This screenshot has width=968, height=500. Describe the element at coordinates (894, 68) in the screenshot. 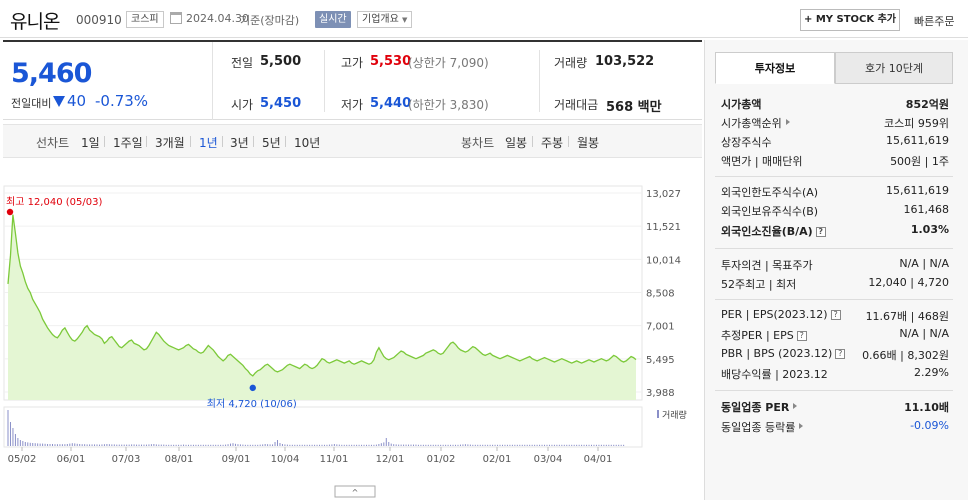

I see `tab-order-book: 호가 10단계` at that location.